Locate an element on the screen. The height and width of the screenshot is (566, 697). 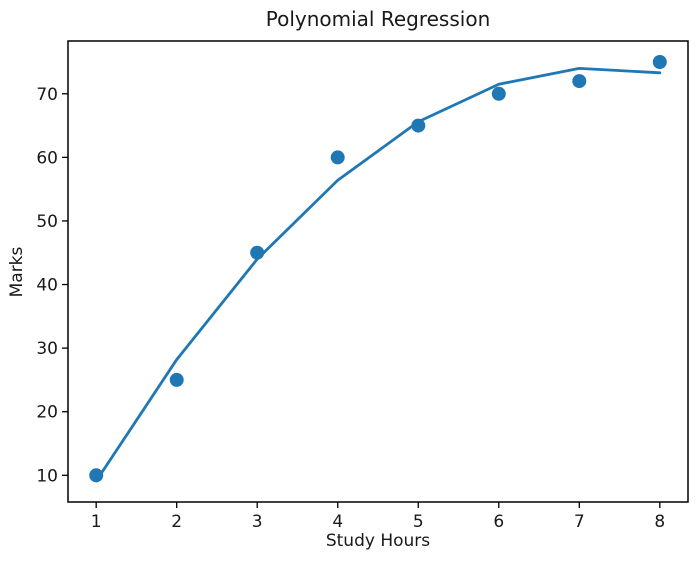
x-tick-label: 8 is located at coordinates (659, 522).